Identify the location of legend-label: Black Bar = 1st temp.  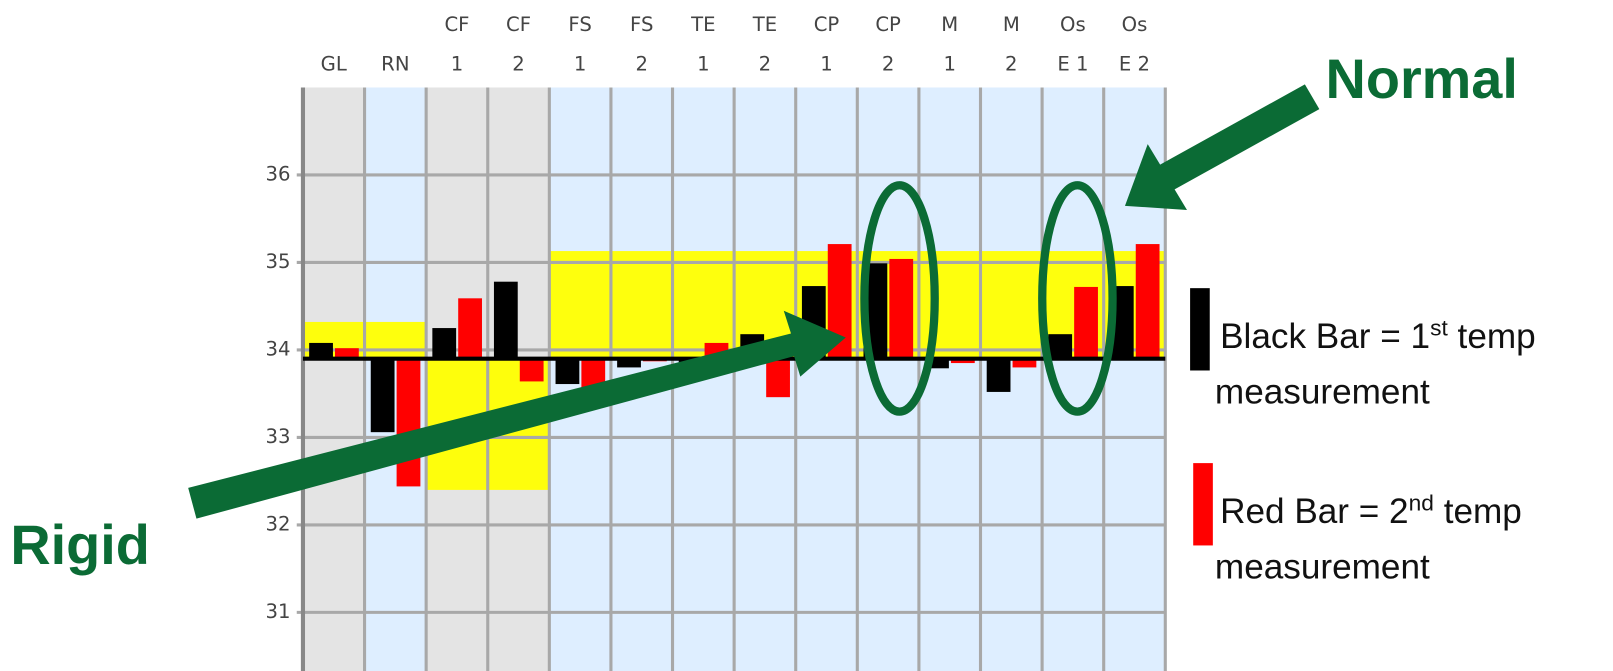
(1378, 335).